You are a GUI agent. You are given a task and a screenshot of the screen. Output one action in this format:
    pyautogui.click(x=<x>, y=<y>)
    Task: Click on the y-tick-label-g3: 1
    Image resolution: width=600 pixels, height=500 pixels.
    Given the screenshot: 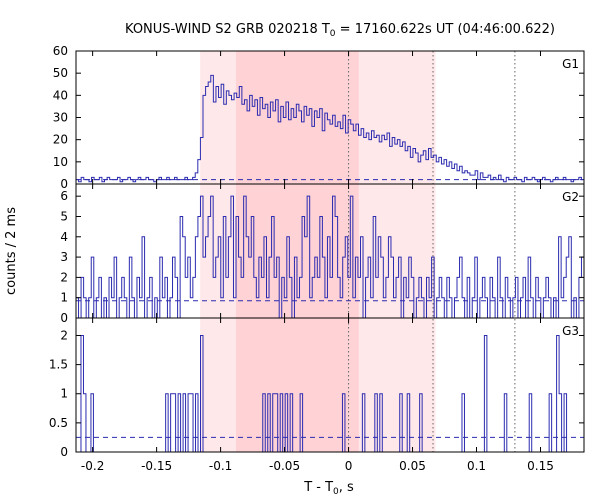 What is the action you would take?
    pyautogui.click(x=64, y=394)
    